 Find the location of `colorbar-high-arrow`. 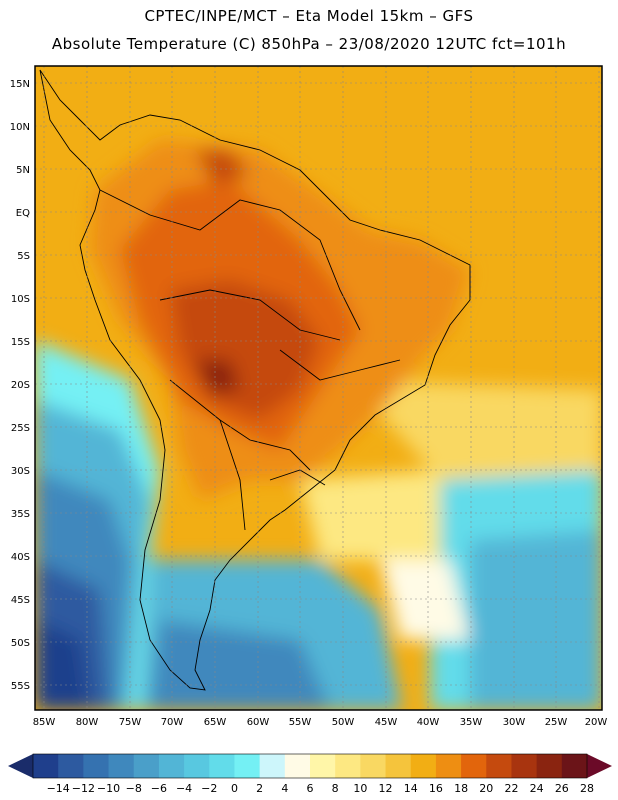

colorbar-high-arrow is located at coordinates (599, 766).